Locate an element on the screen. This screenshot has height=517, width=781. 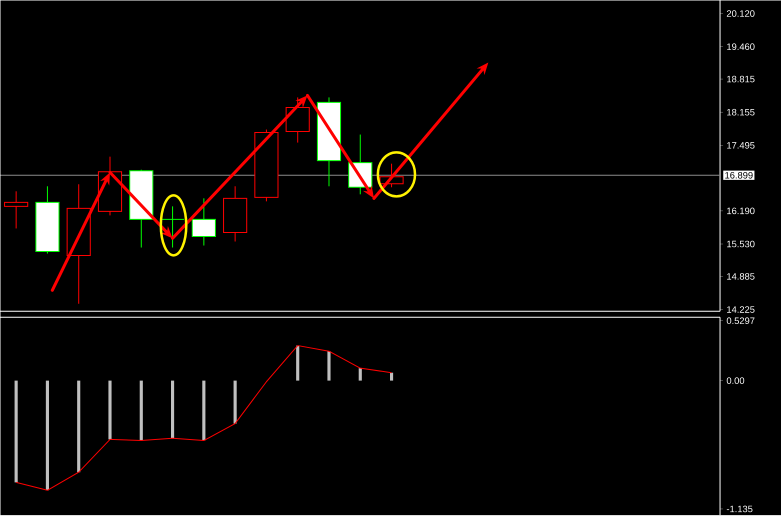
y-tick-label: 17.495 is located at coordinates (741, 145).